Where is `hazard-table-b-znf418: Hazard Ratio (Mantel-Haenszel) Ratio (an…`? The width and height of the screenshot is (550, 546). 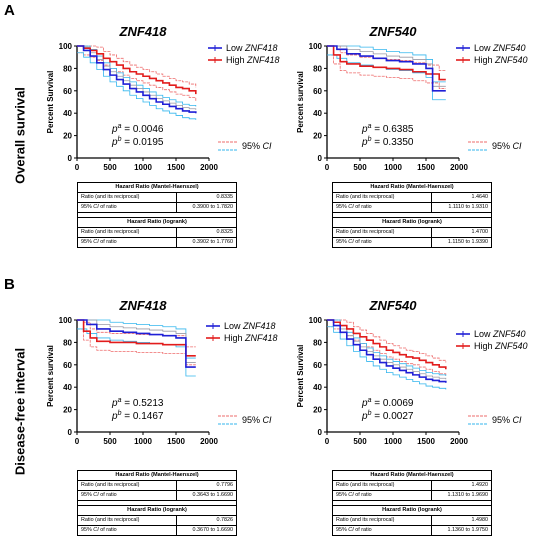 hazard-table-b-znf418: Hazard Ratio (Mantel-Haenszel) Ratio (an… is located at coordinates (157, 503).